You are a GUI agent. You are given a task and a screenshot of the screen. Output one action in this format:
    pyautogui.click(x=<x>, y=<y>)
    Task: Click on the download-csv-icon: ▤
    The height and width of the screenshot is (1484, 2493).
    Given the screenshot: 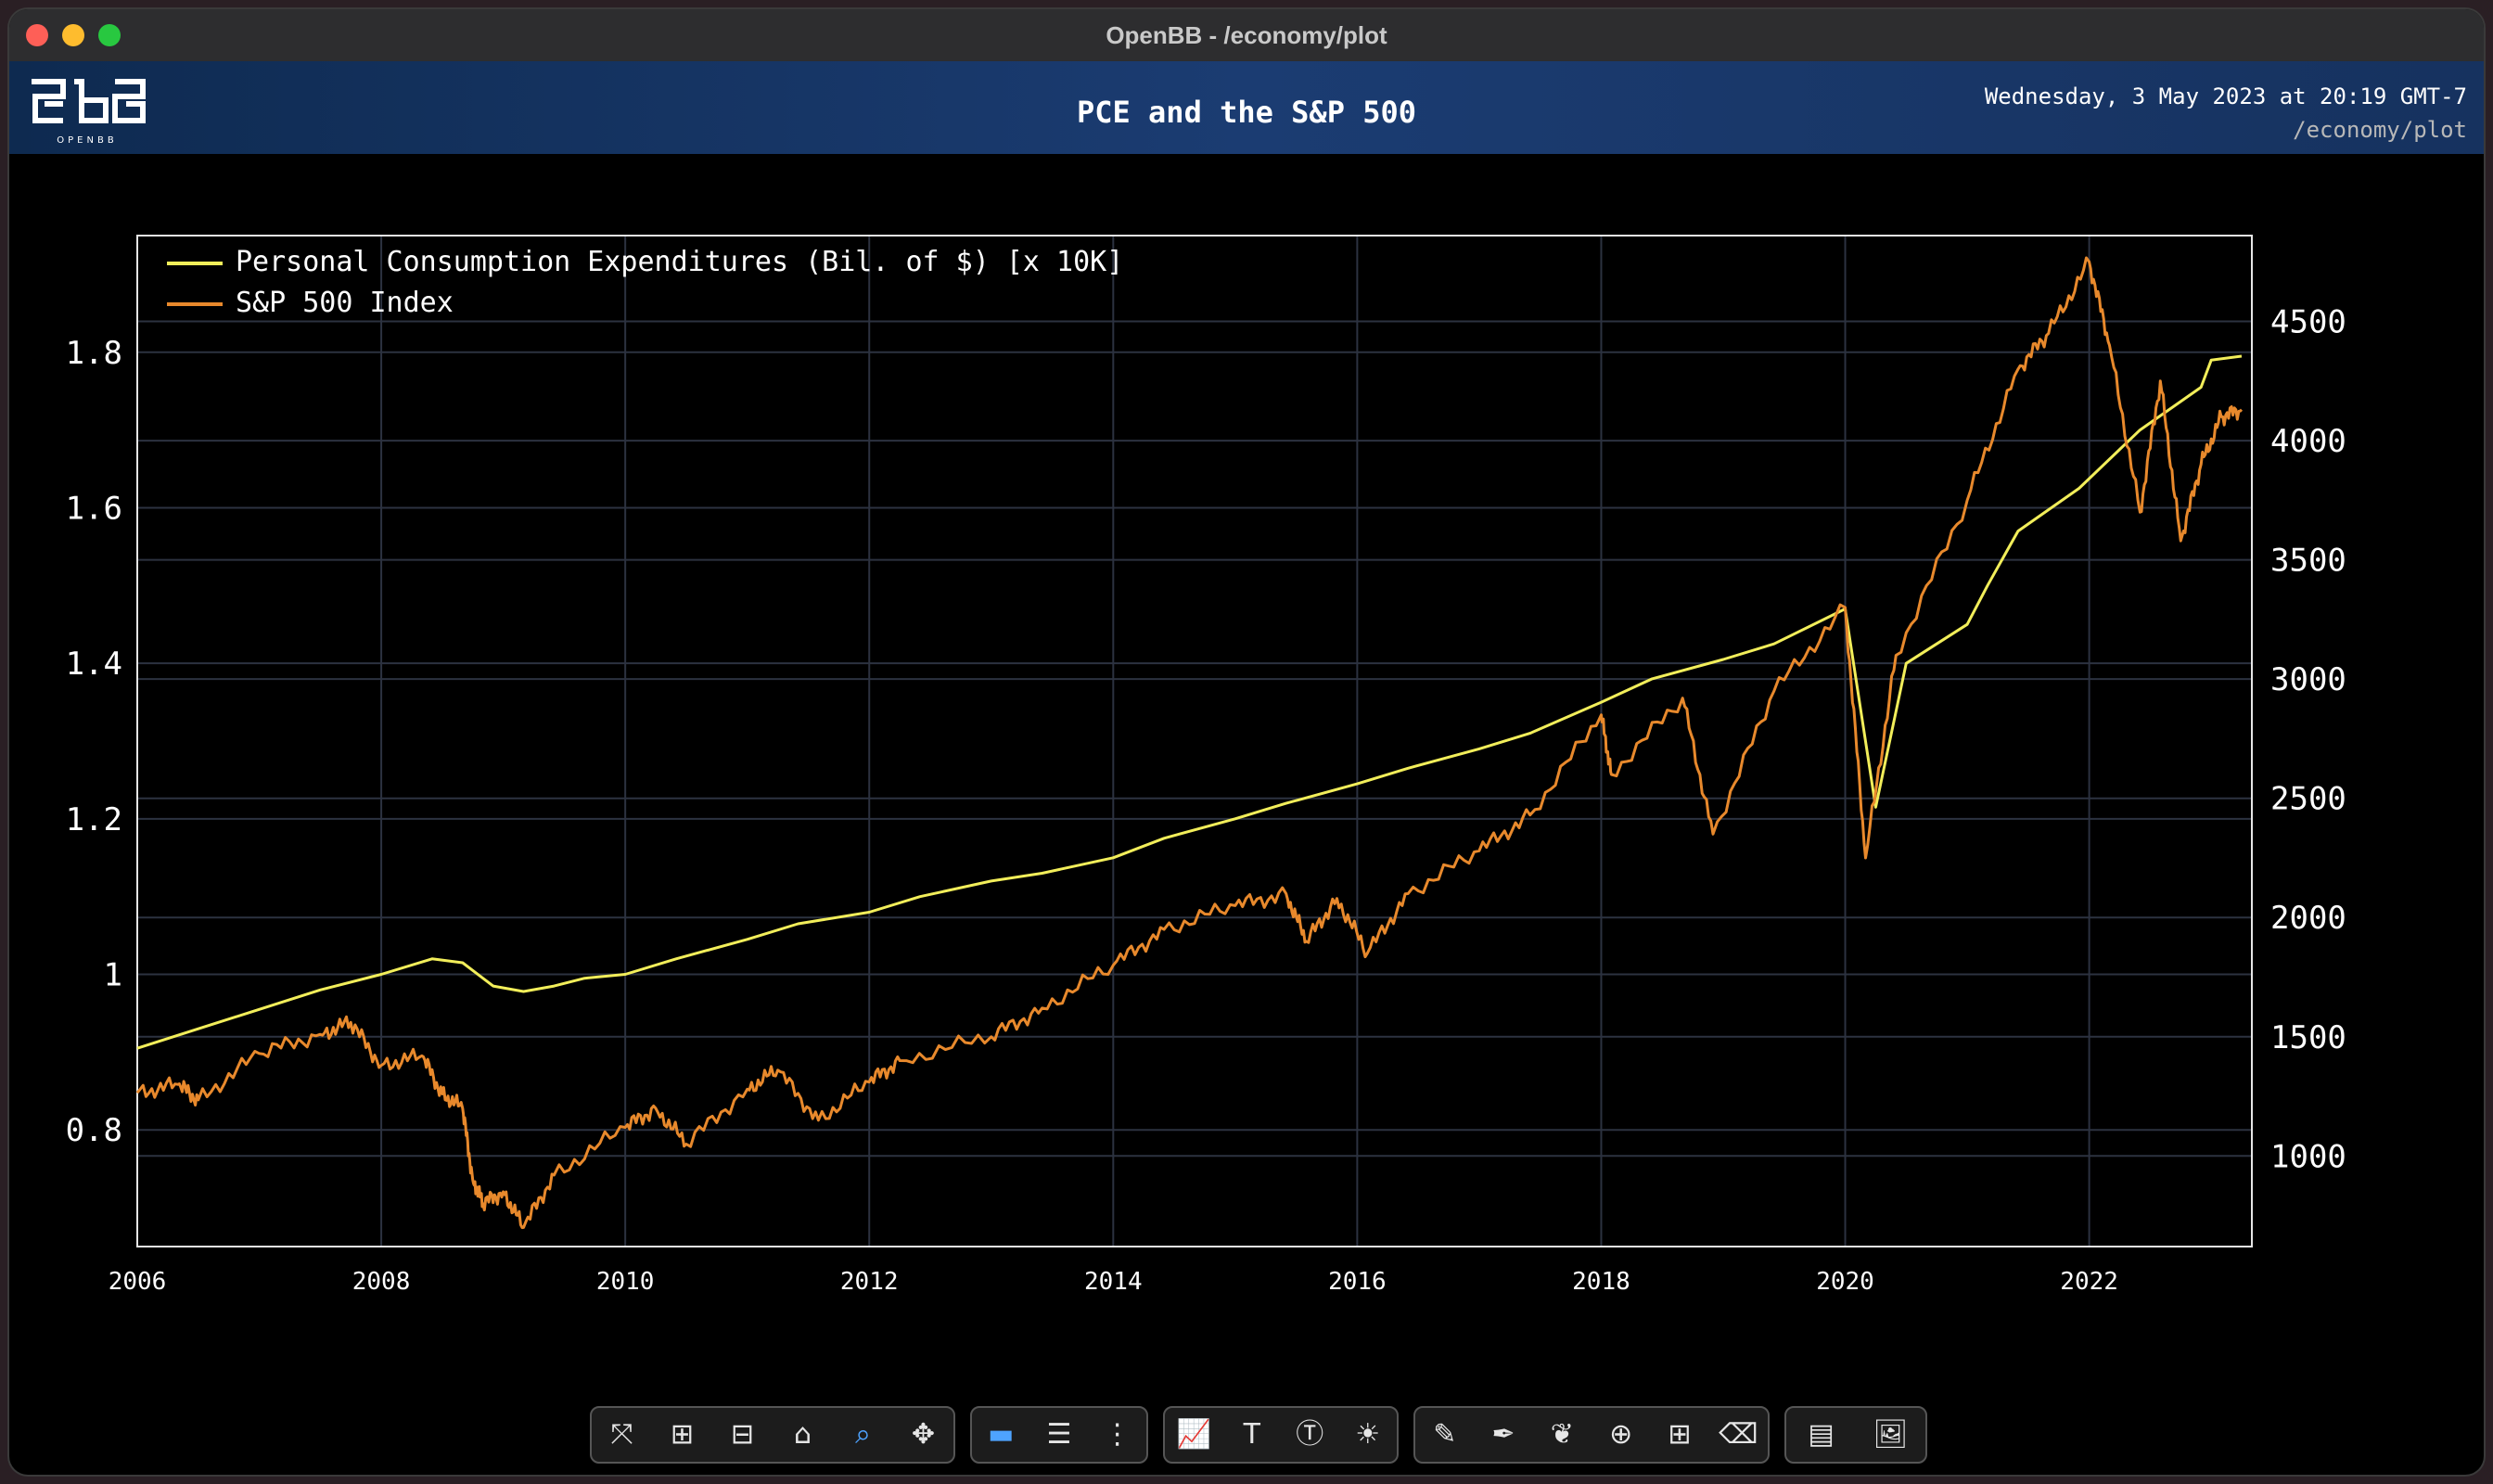 What is the action you would take?
    pyautogui.click(x=1821, y=1434)
    